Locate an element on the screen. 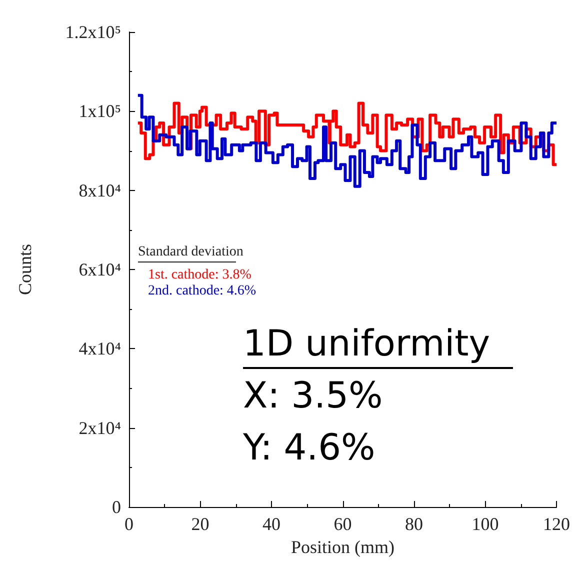  text: 1st. cathode: 3.8% is located at coordinates (200, 275).